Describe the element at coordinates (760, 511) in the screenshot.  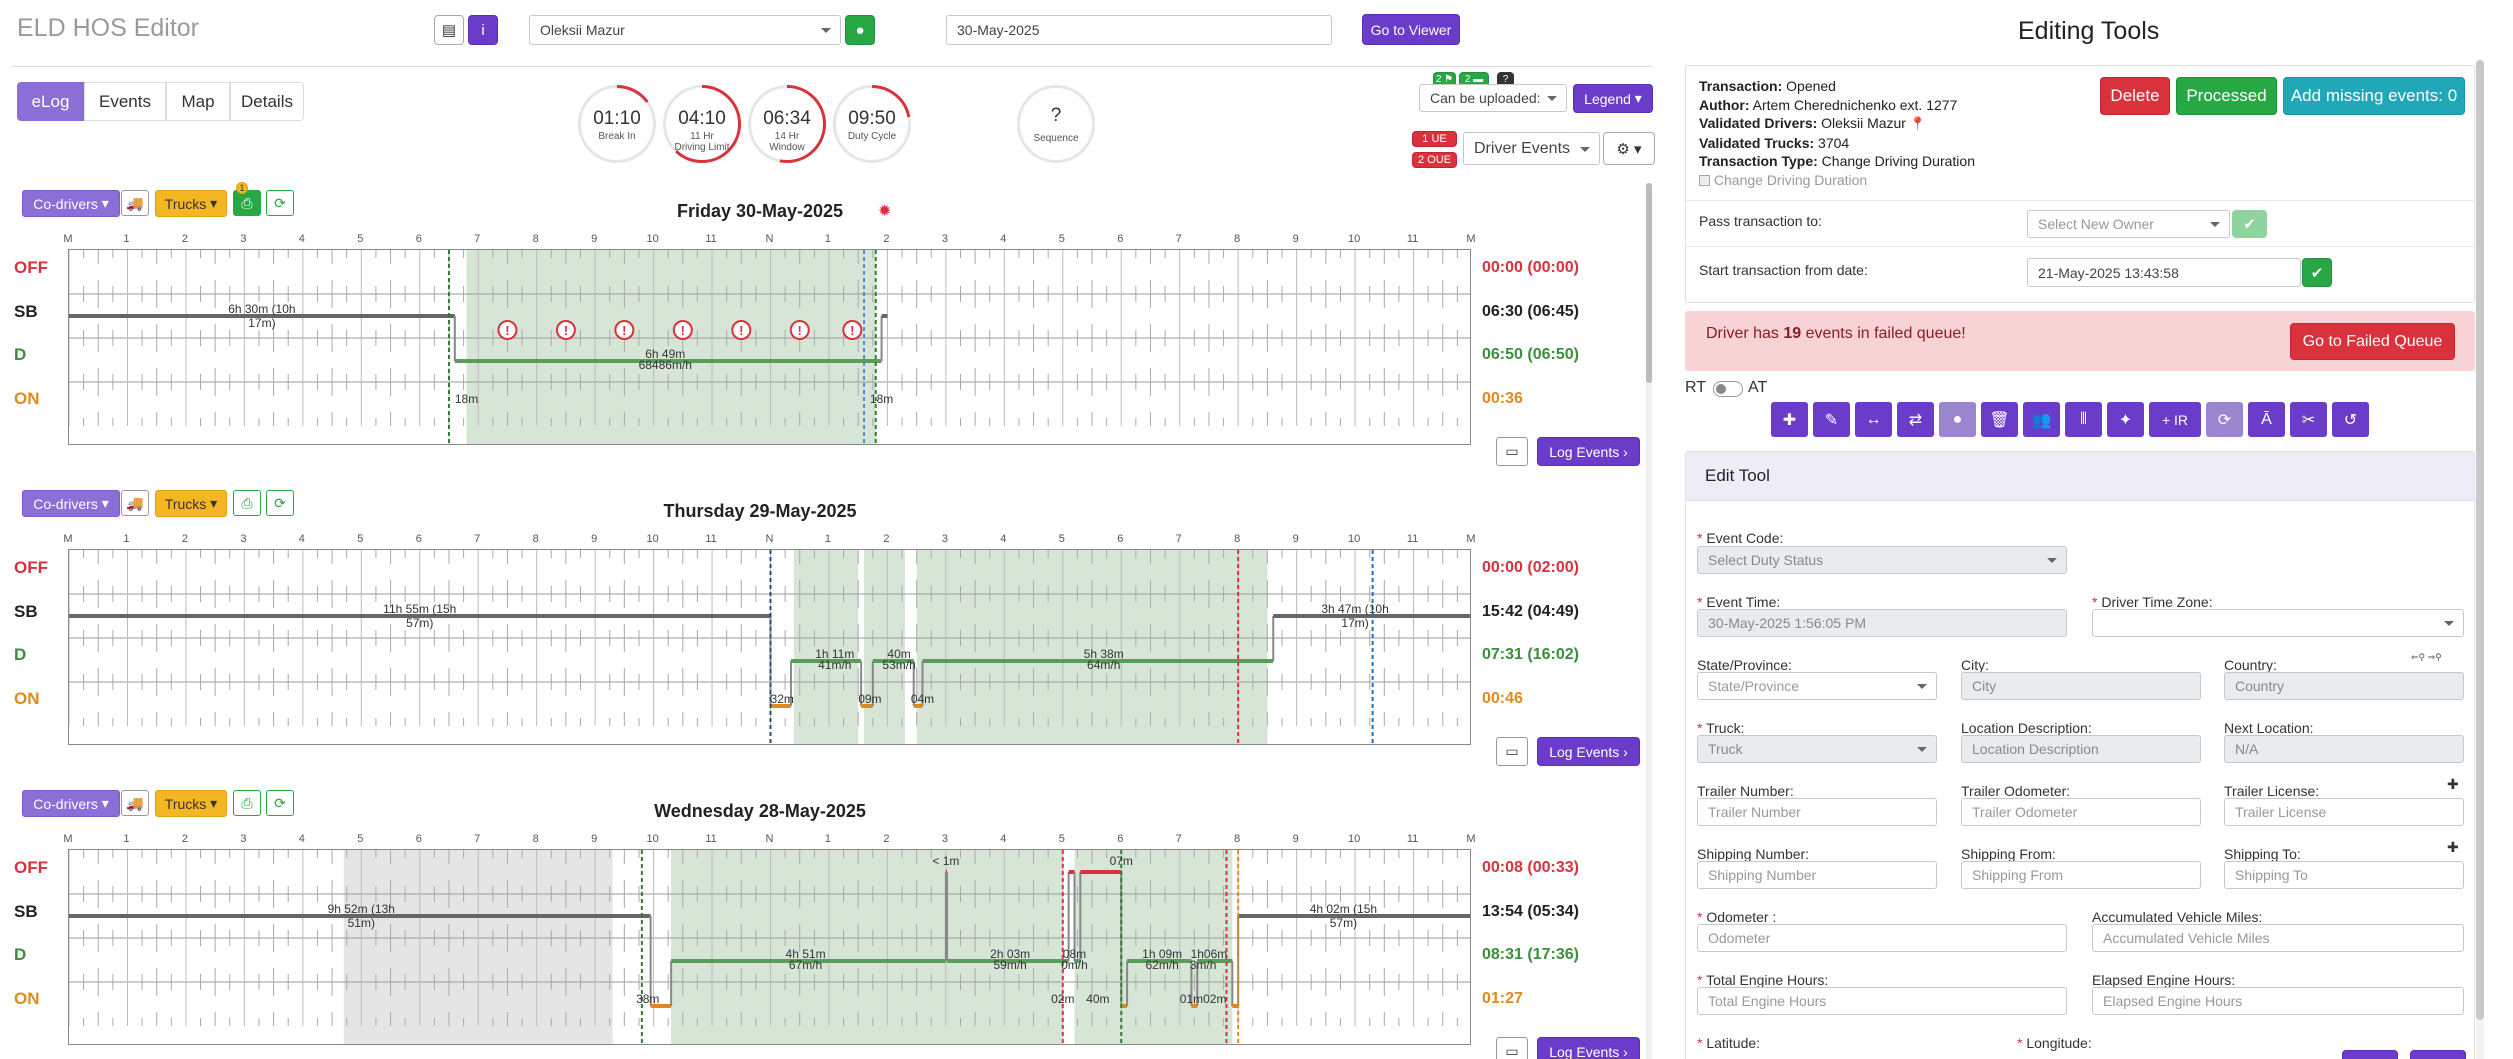
I see `day-title: Thursday 29-May-2025` at that location.